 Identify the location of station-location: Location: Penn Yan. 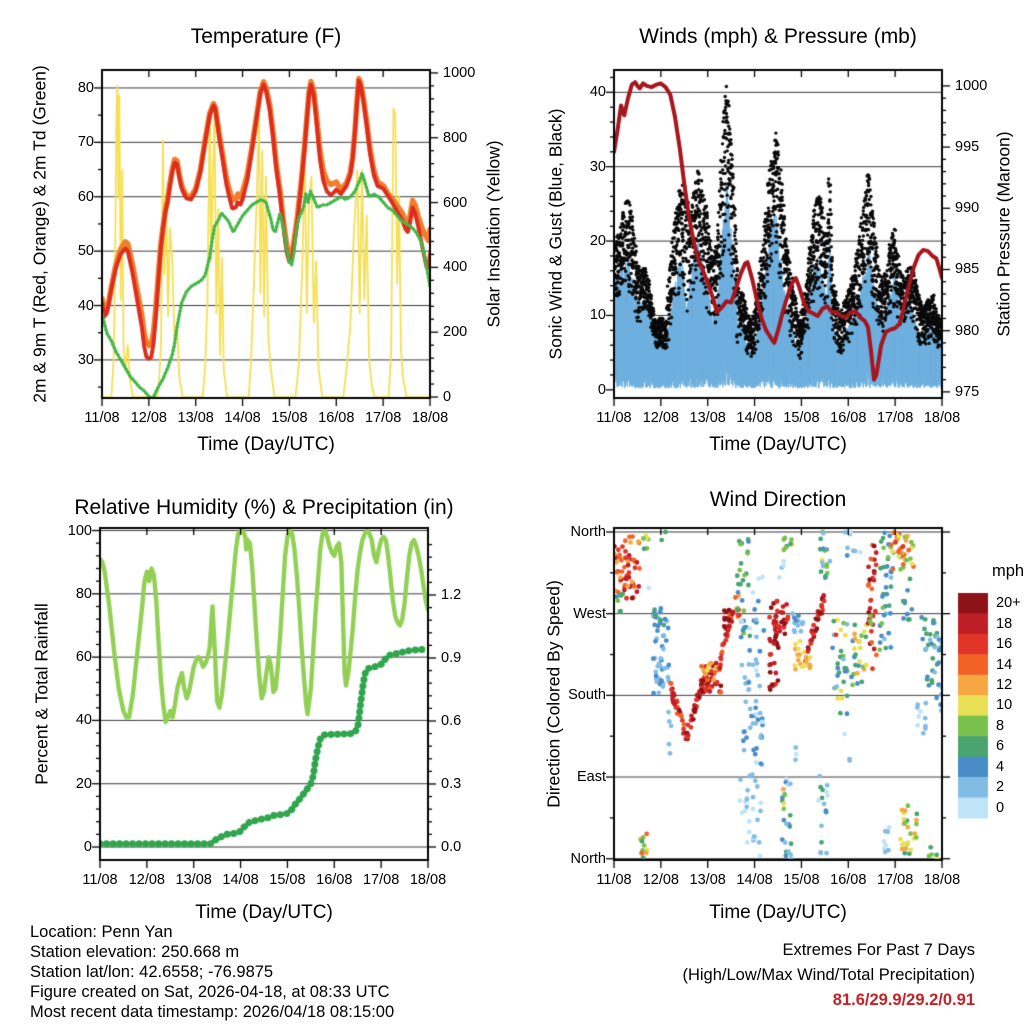
(101, 932).